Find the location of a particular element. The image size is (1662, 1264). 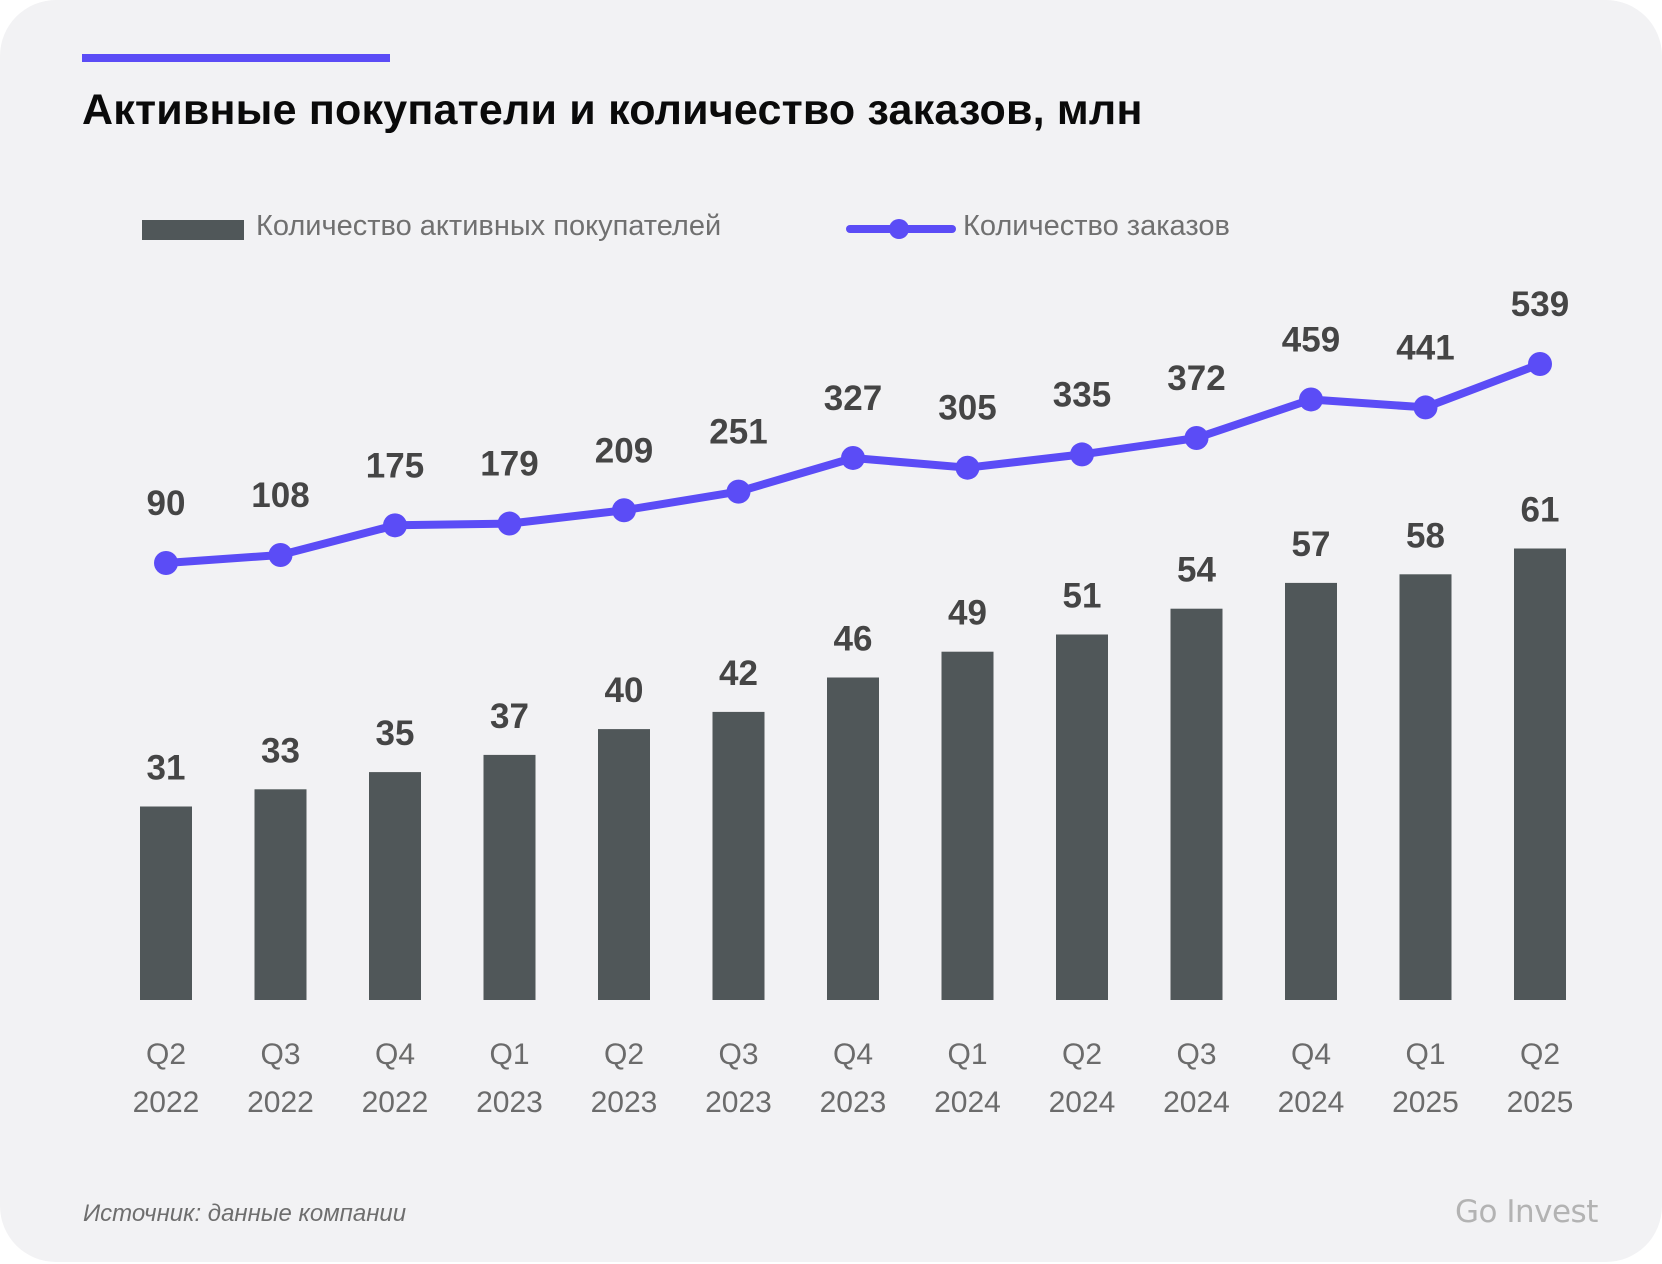

line-value-label: 441 is located at coordinates (1425, 347).